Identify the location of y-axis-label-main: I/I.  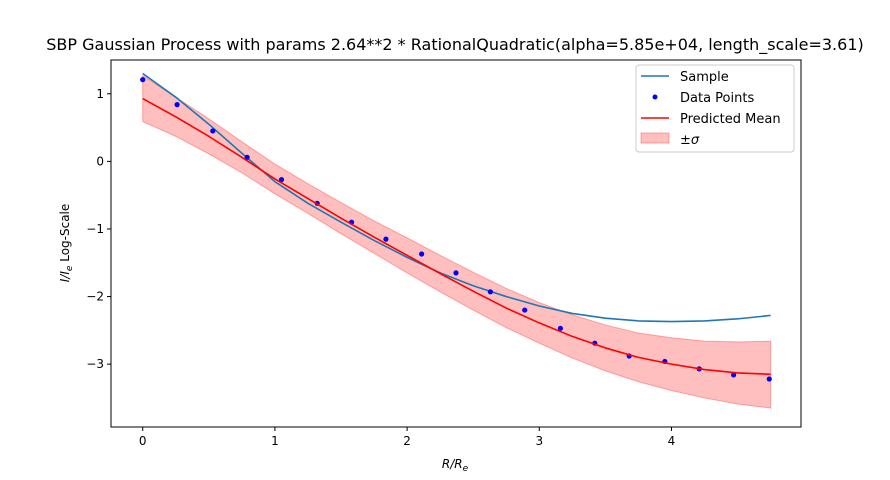
(65, 277).